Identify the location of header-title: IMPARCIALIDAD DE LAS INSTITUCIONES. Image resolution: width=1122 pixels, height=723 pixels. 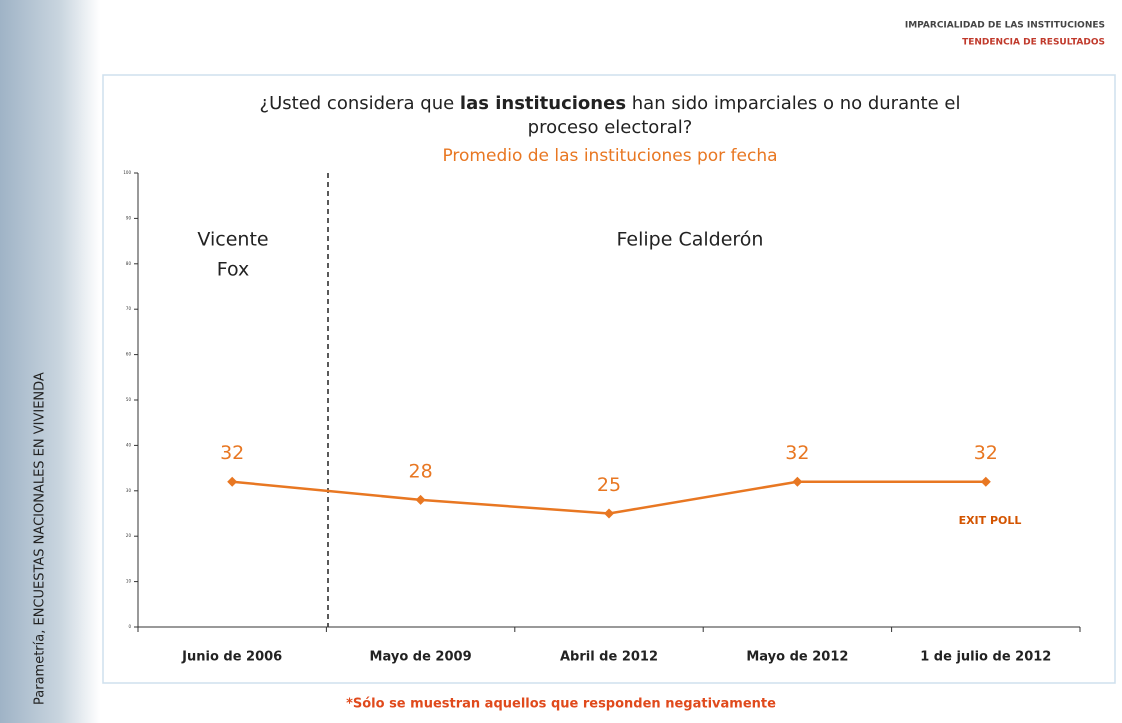
(1005, 26).